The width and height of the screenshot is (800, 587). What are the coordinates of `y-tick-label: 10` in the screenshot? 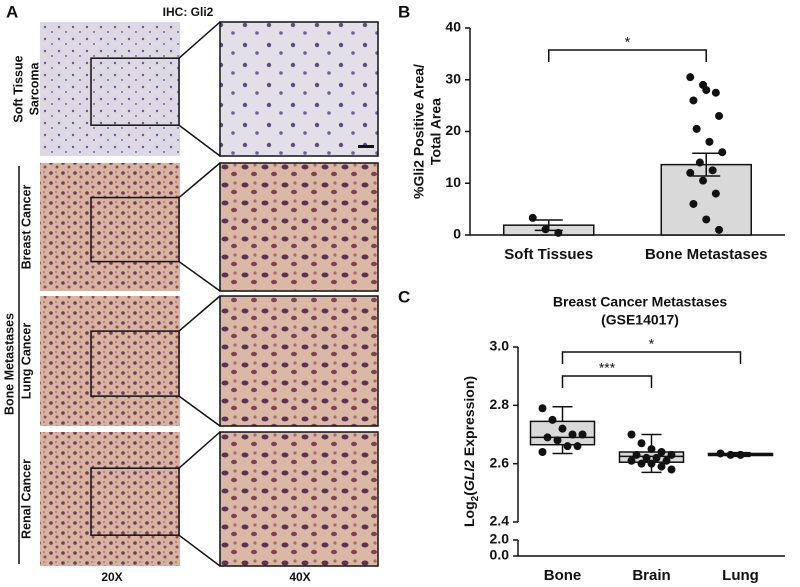 It's located at (453, 182).